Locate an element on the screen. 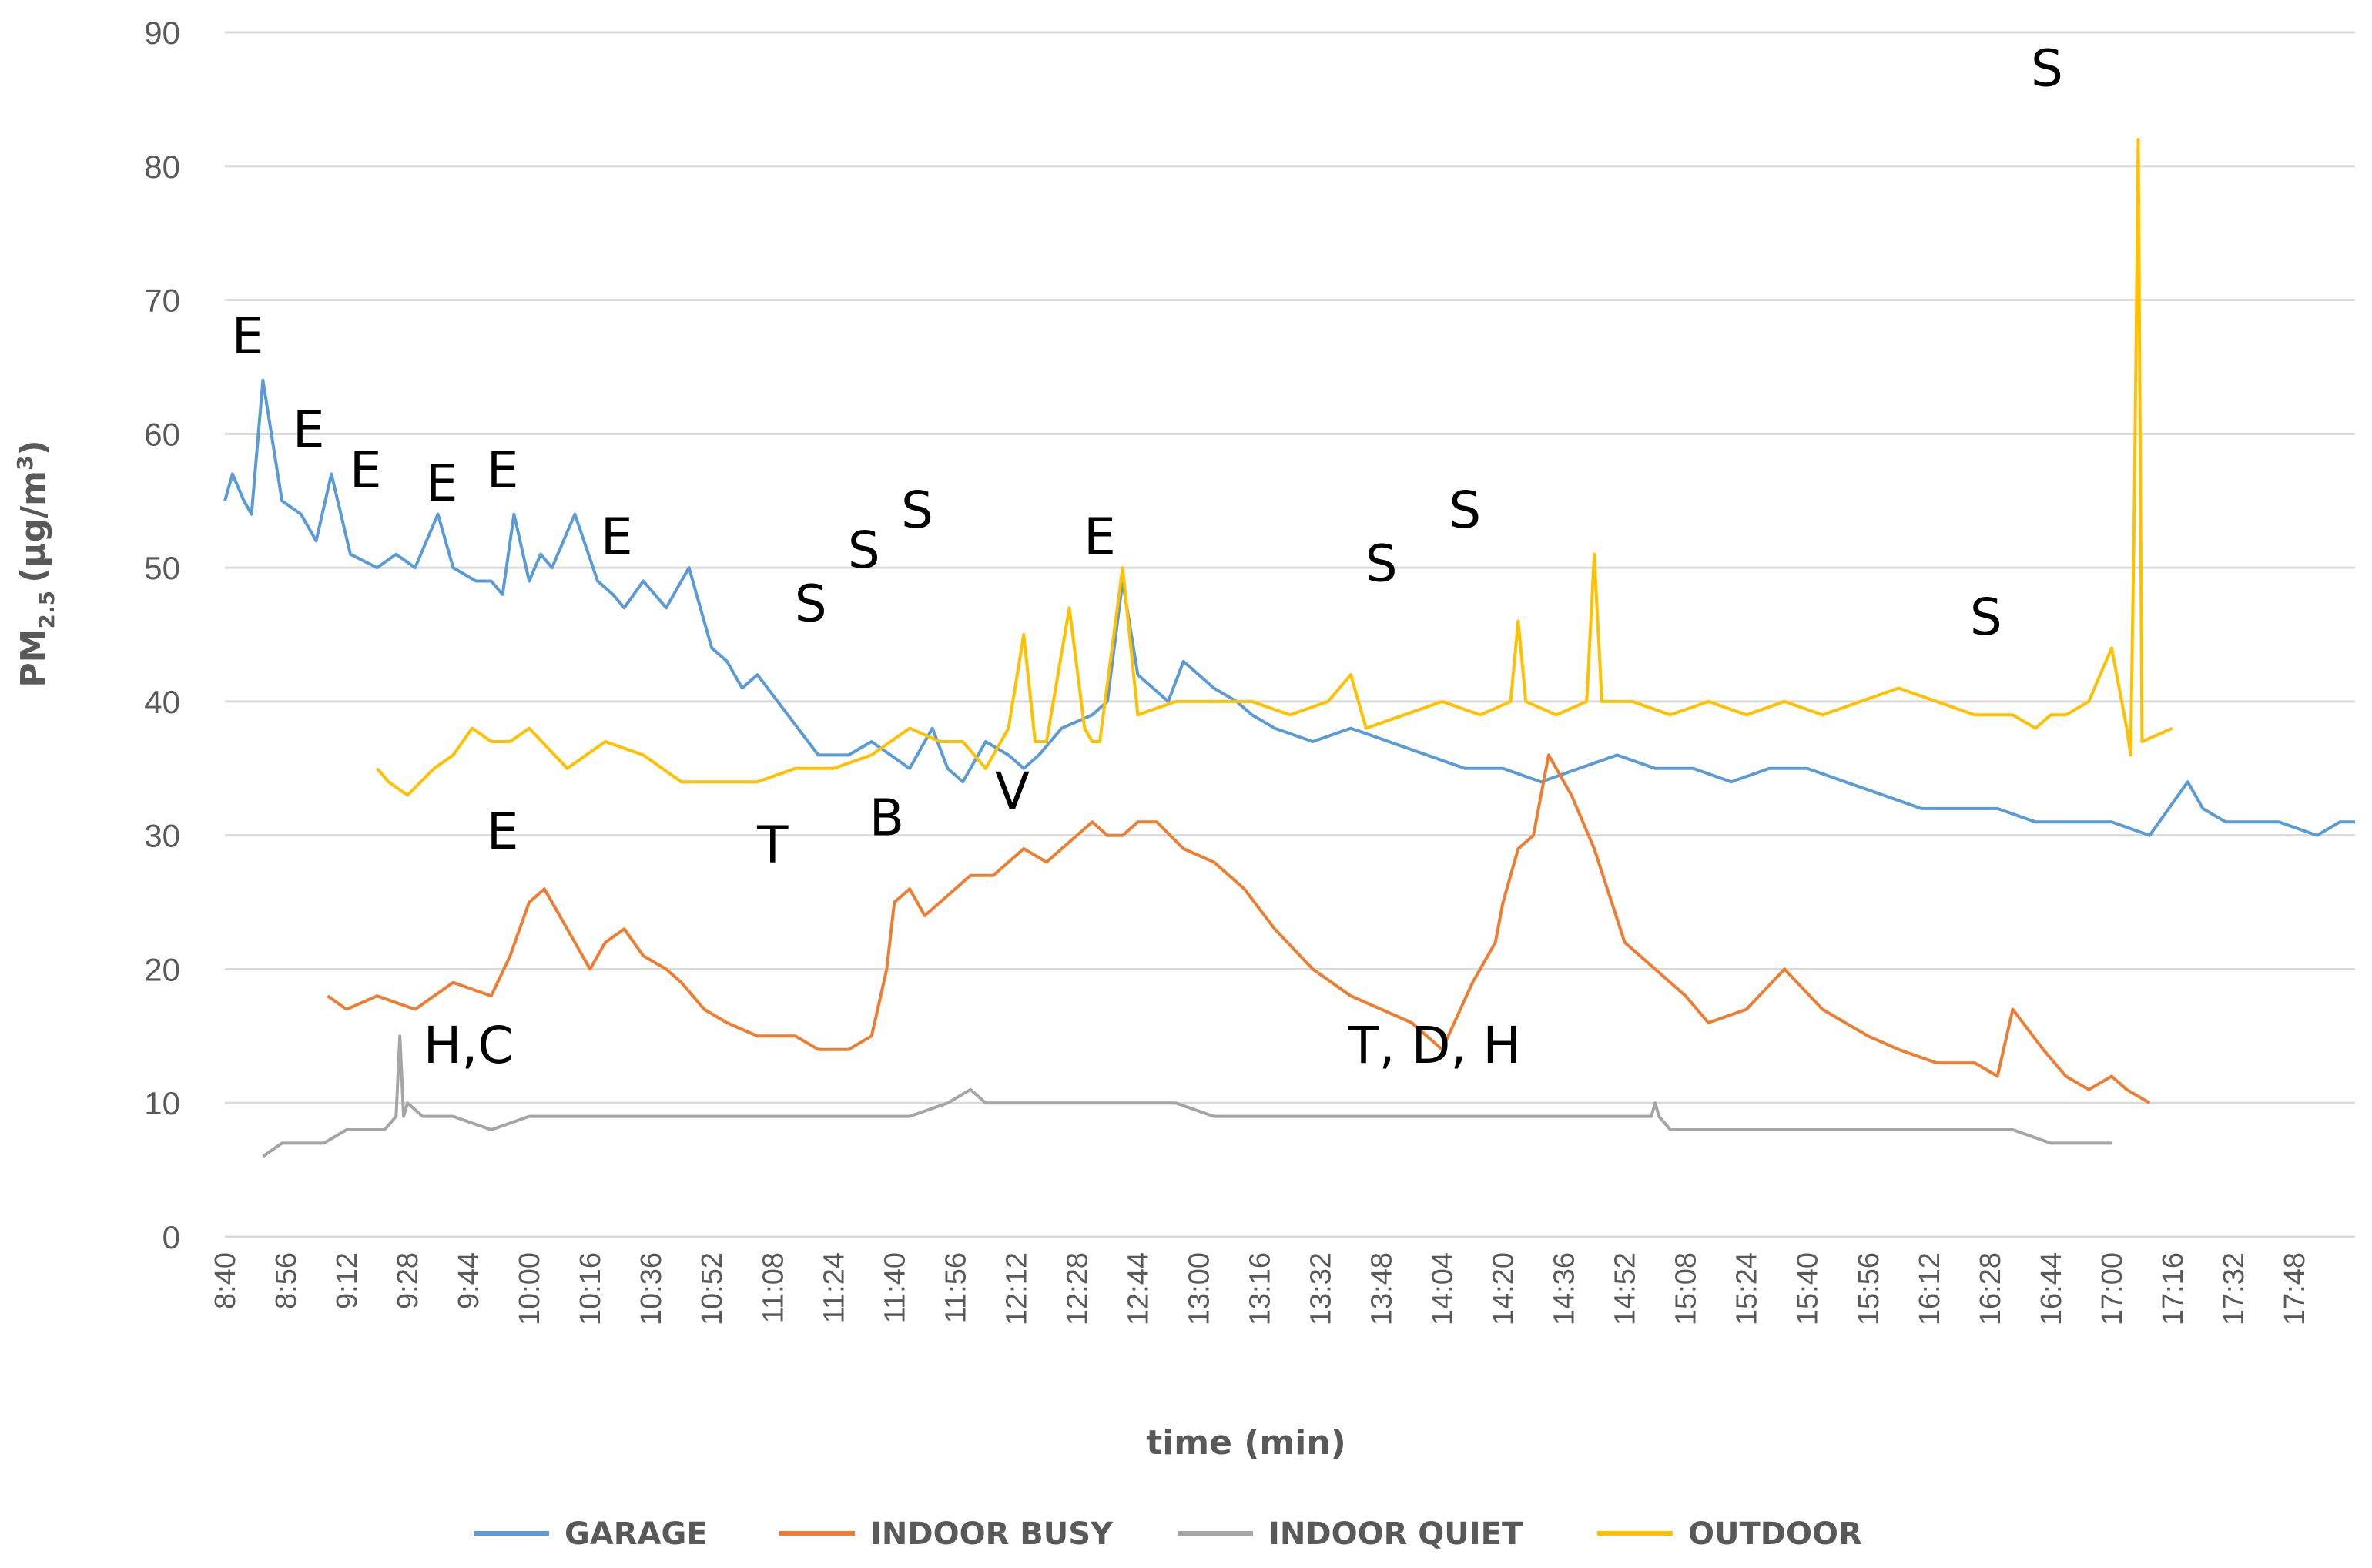 The height and width of the screenshot is (1568, 2372). x-tick-16: 13:00 is located at coordinates (1199, 1289).